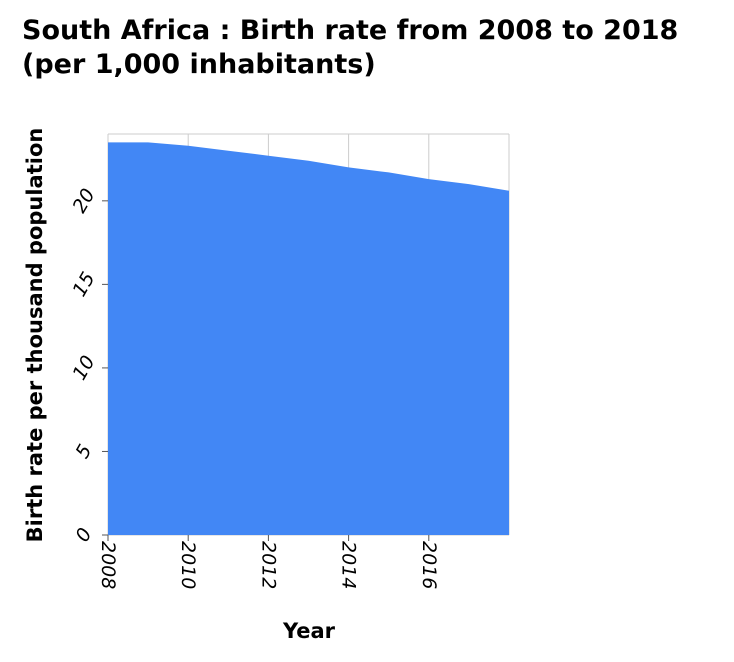  I want to click on y-tick-label: 10, so click(83, 368).